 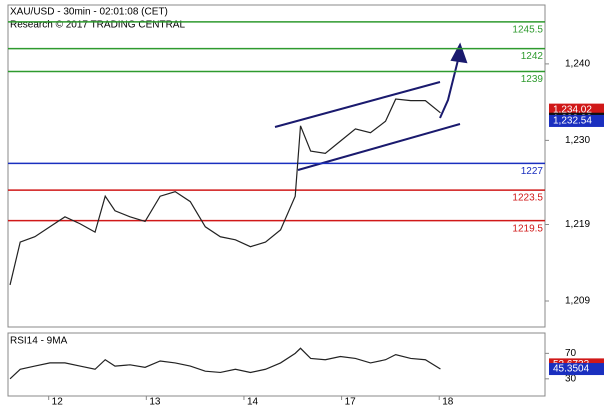 I want to click on x-tick-label: 18, so click(x=448, y=402).